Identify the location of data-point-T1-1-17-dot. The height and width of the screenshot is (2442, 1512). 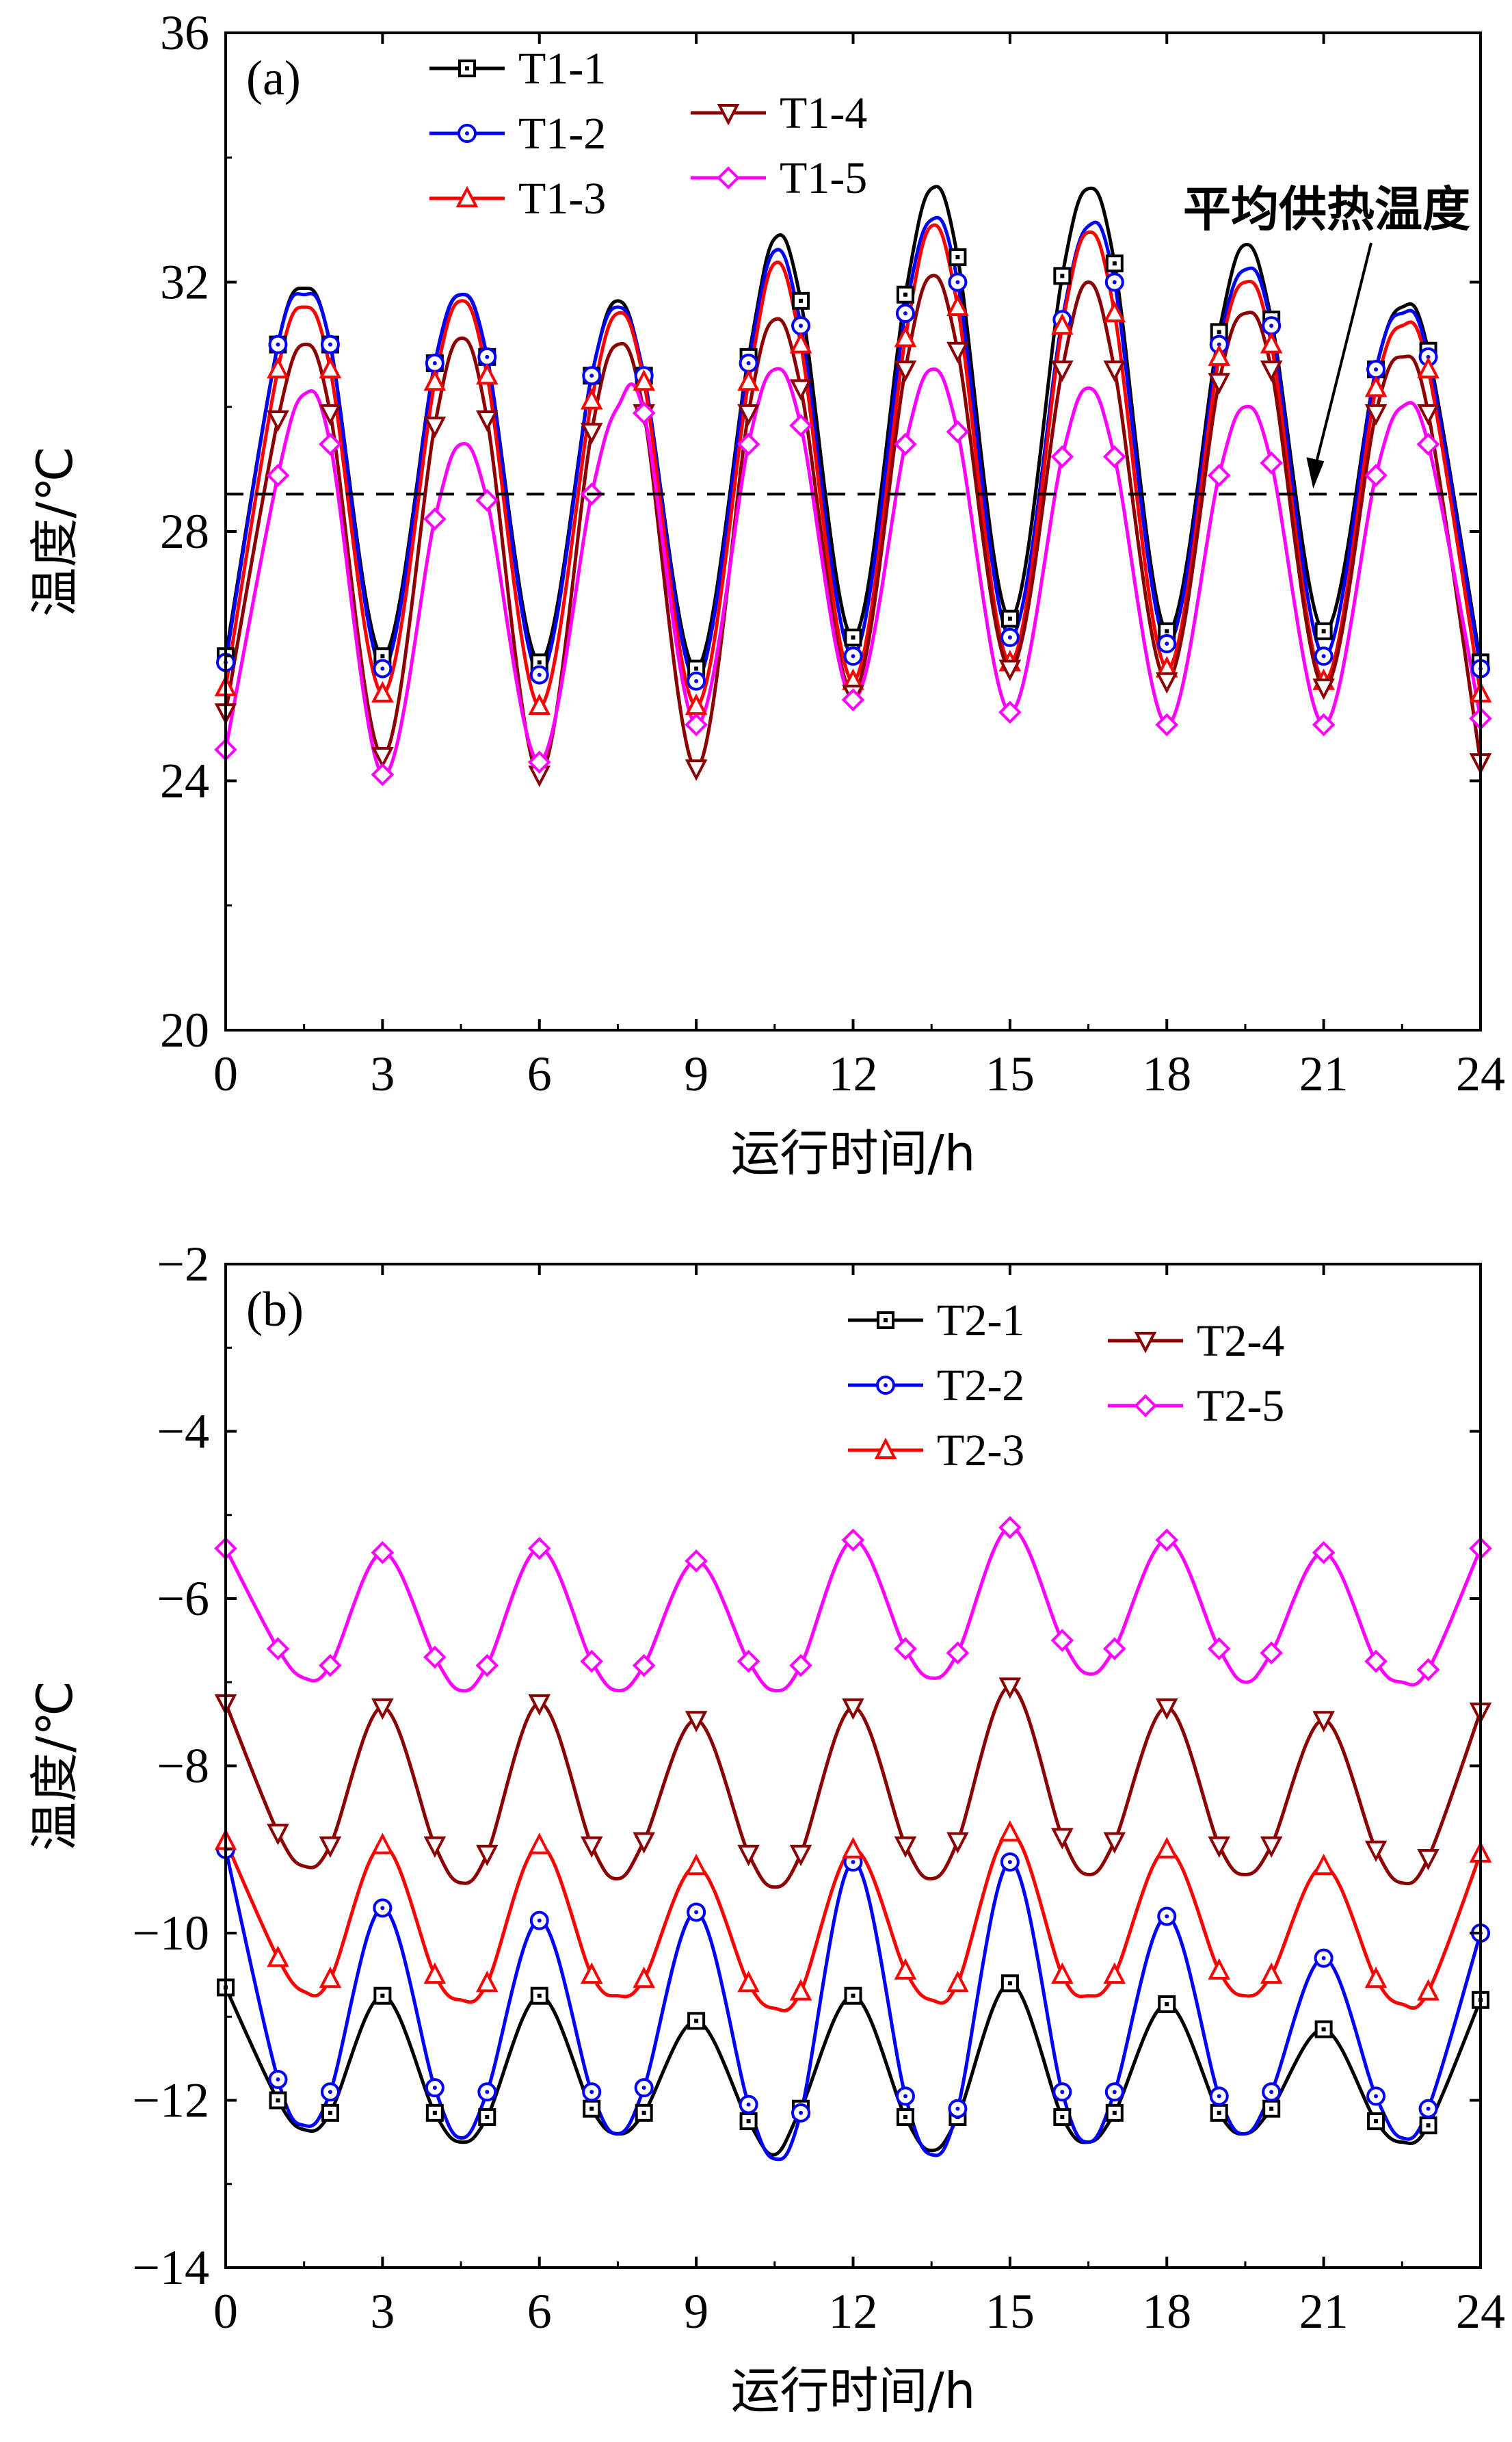
(1114, 263).